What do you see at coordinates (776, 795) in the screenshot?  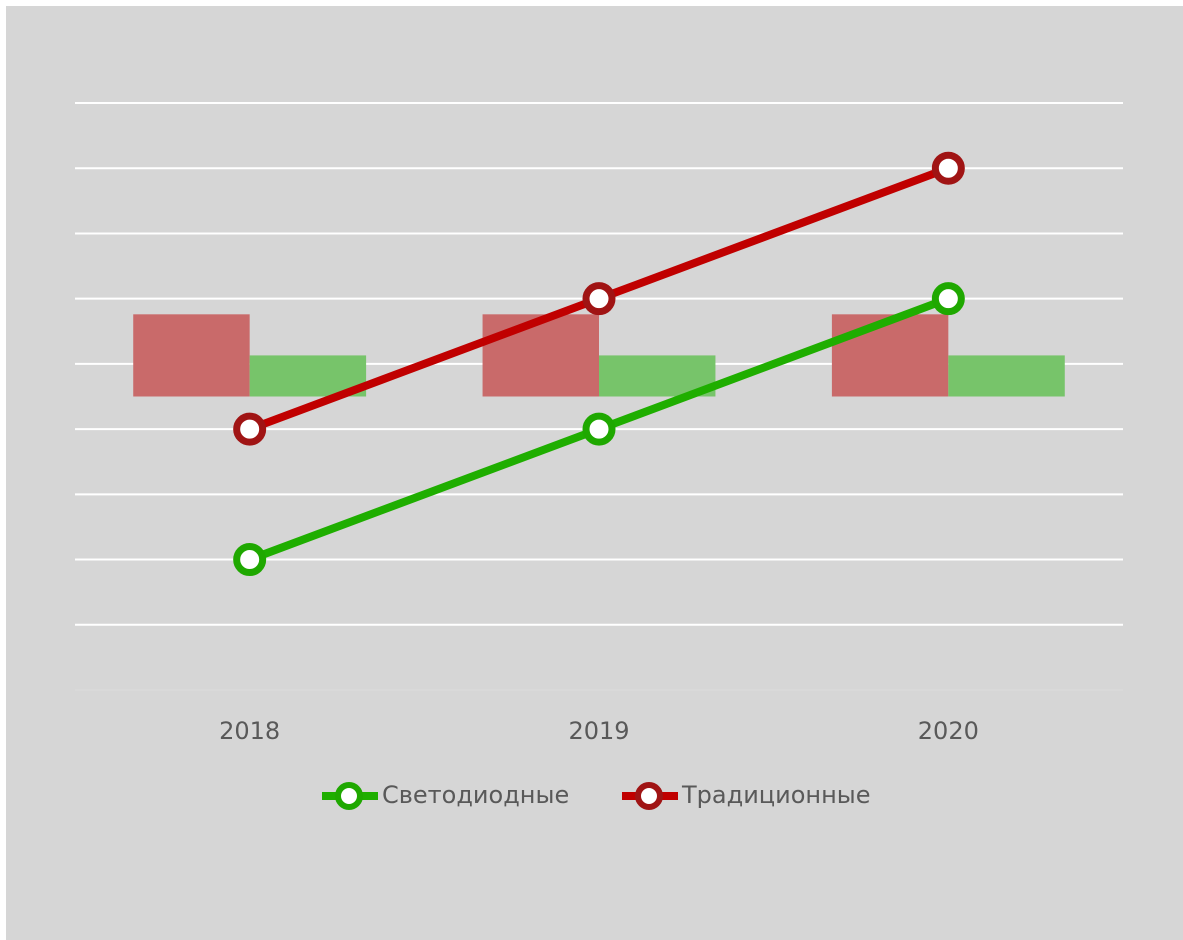 I see `legend-label: Традиционные` at bounding box center [776, 795].